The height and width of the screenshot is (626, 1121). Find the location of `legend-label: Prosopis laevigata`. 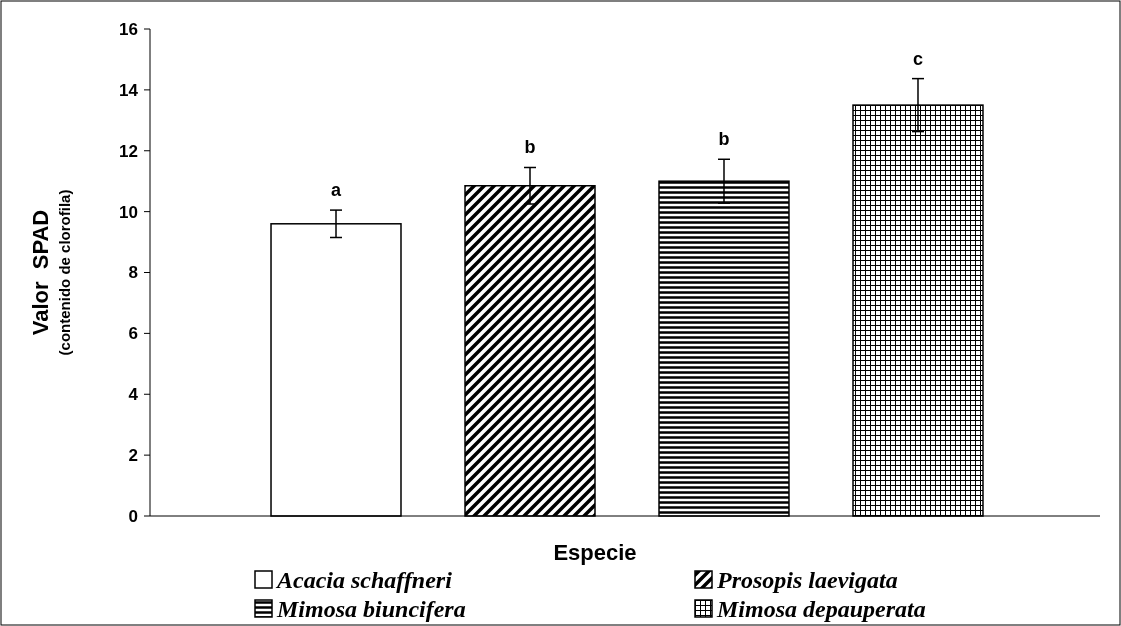

legend-label: Prosopis laevigata is located at coordinates (807, 580).